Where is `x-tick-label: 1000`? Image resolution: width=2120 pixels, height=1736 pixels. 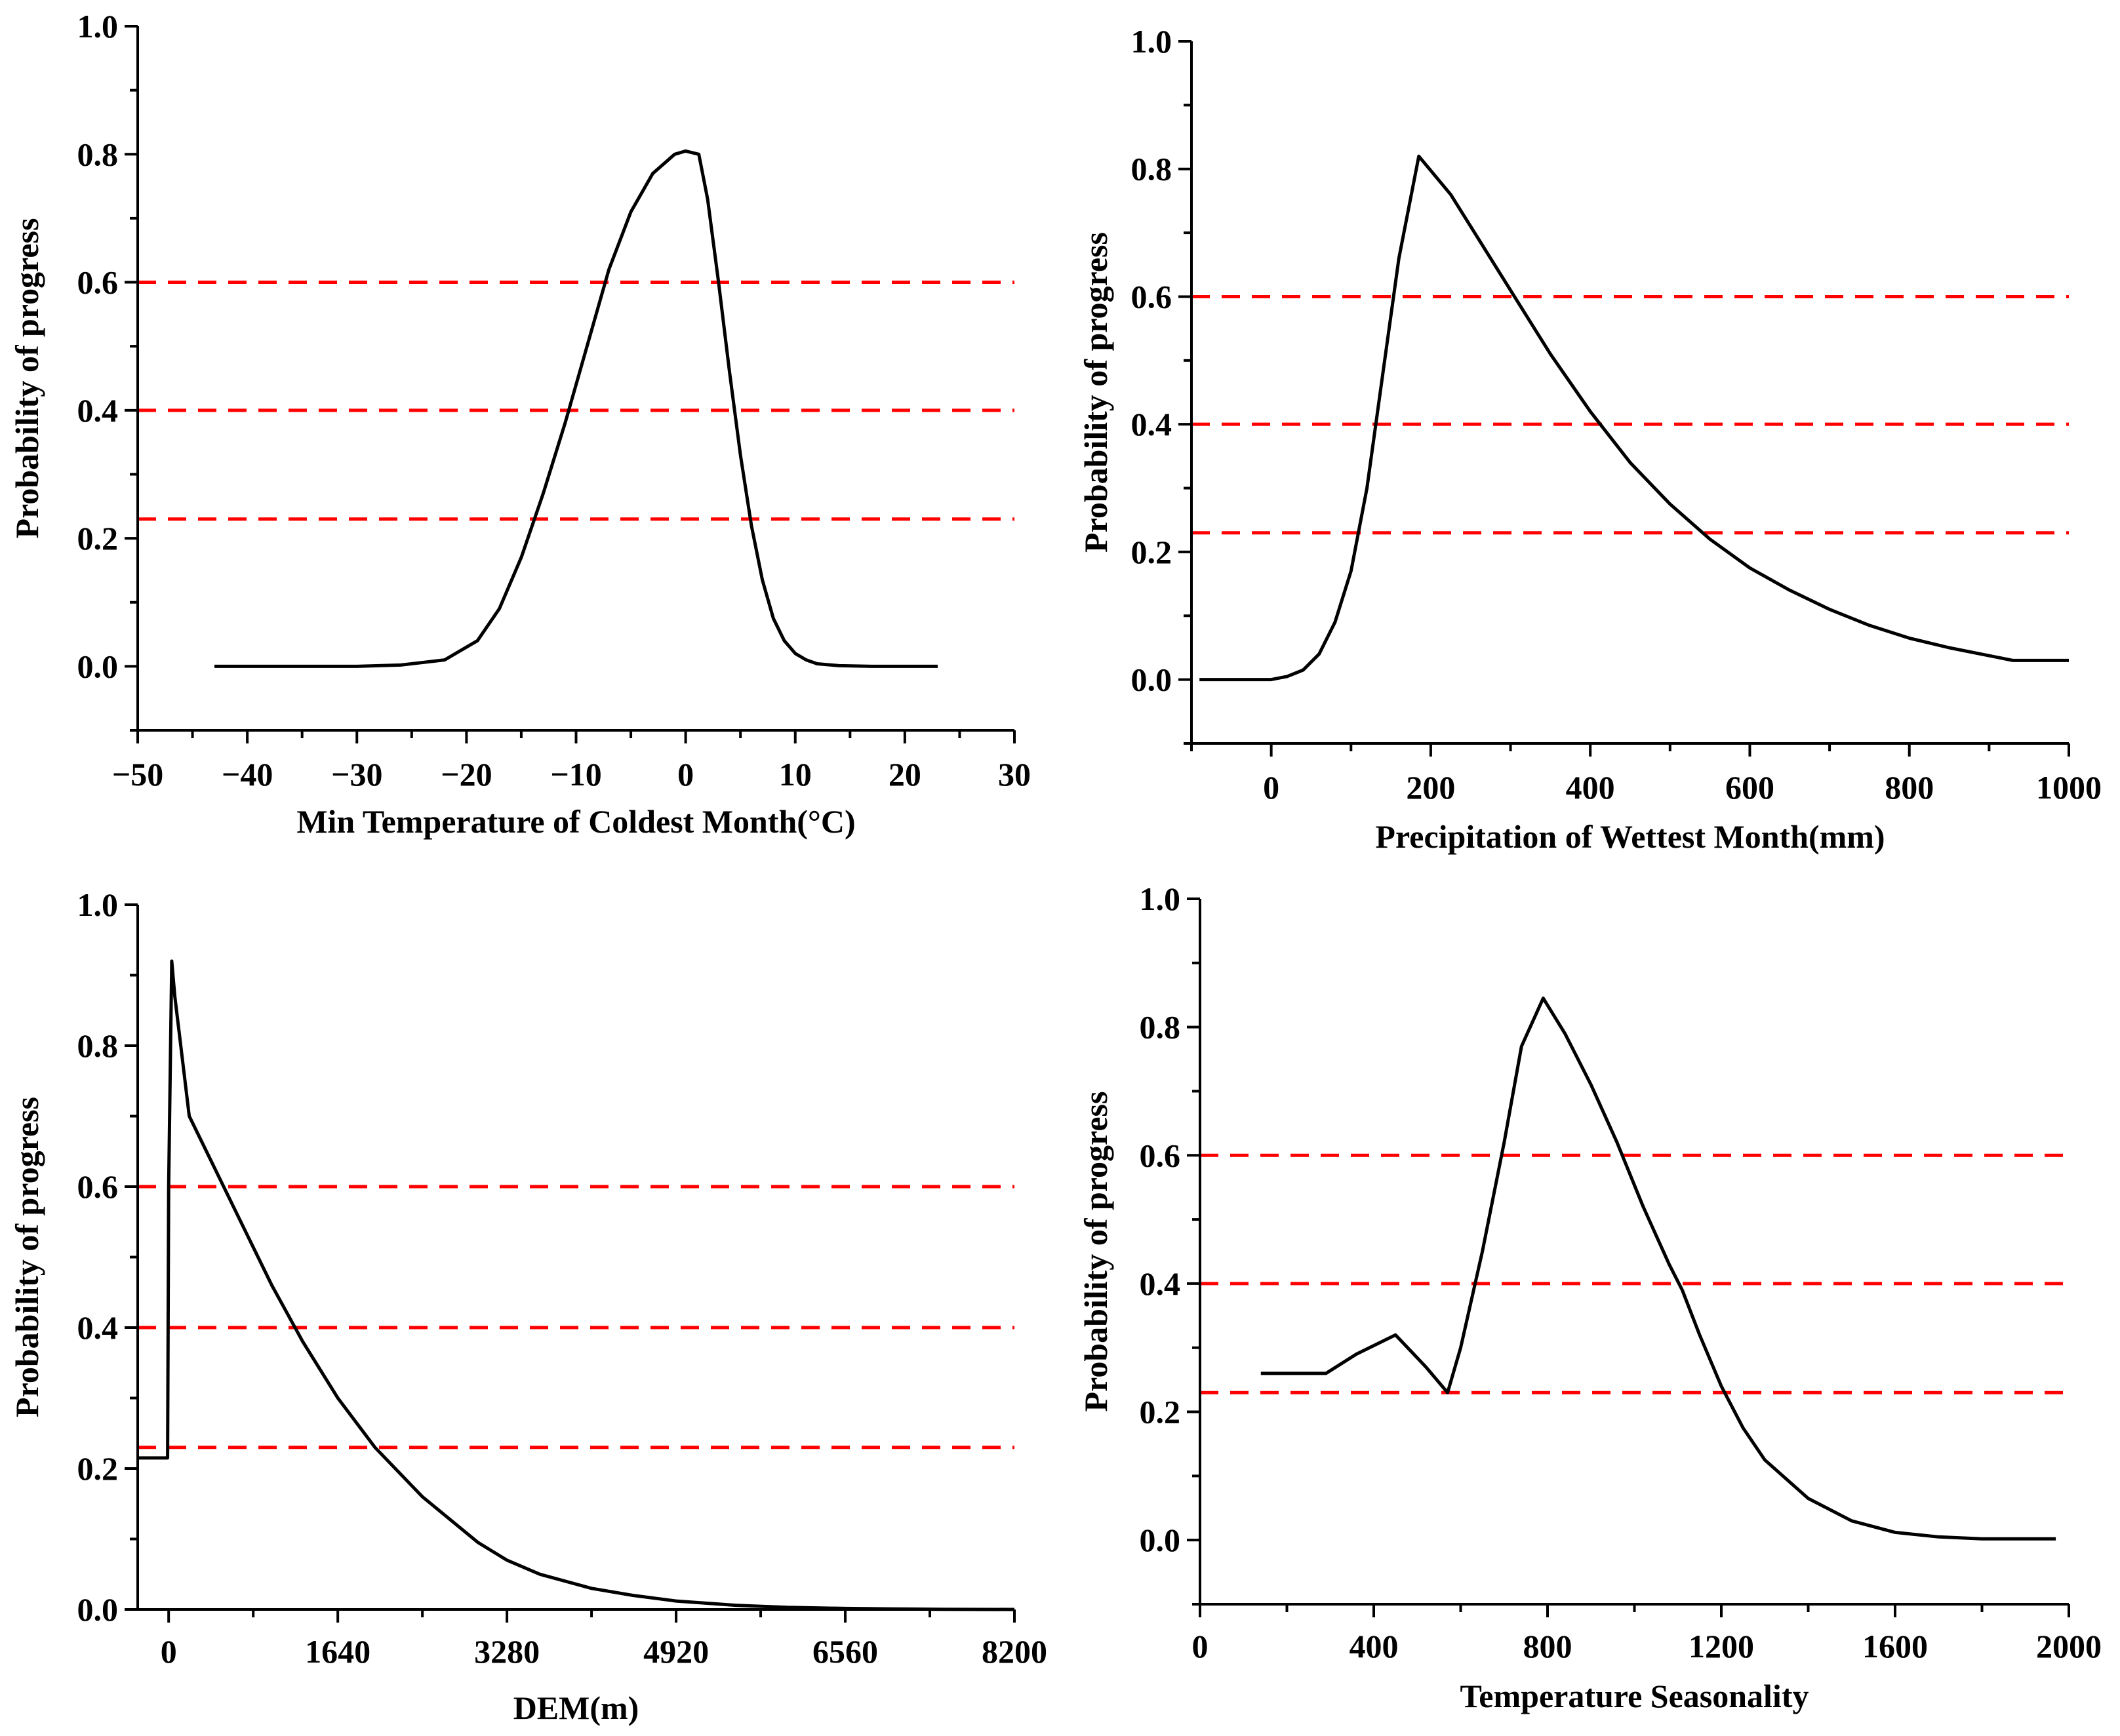
x-tick-label: 1000 is located at coordinates (2069, 787).